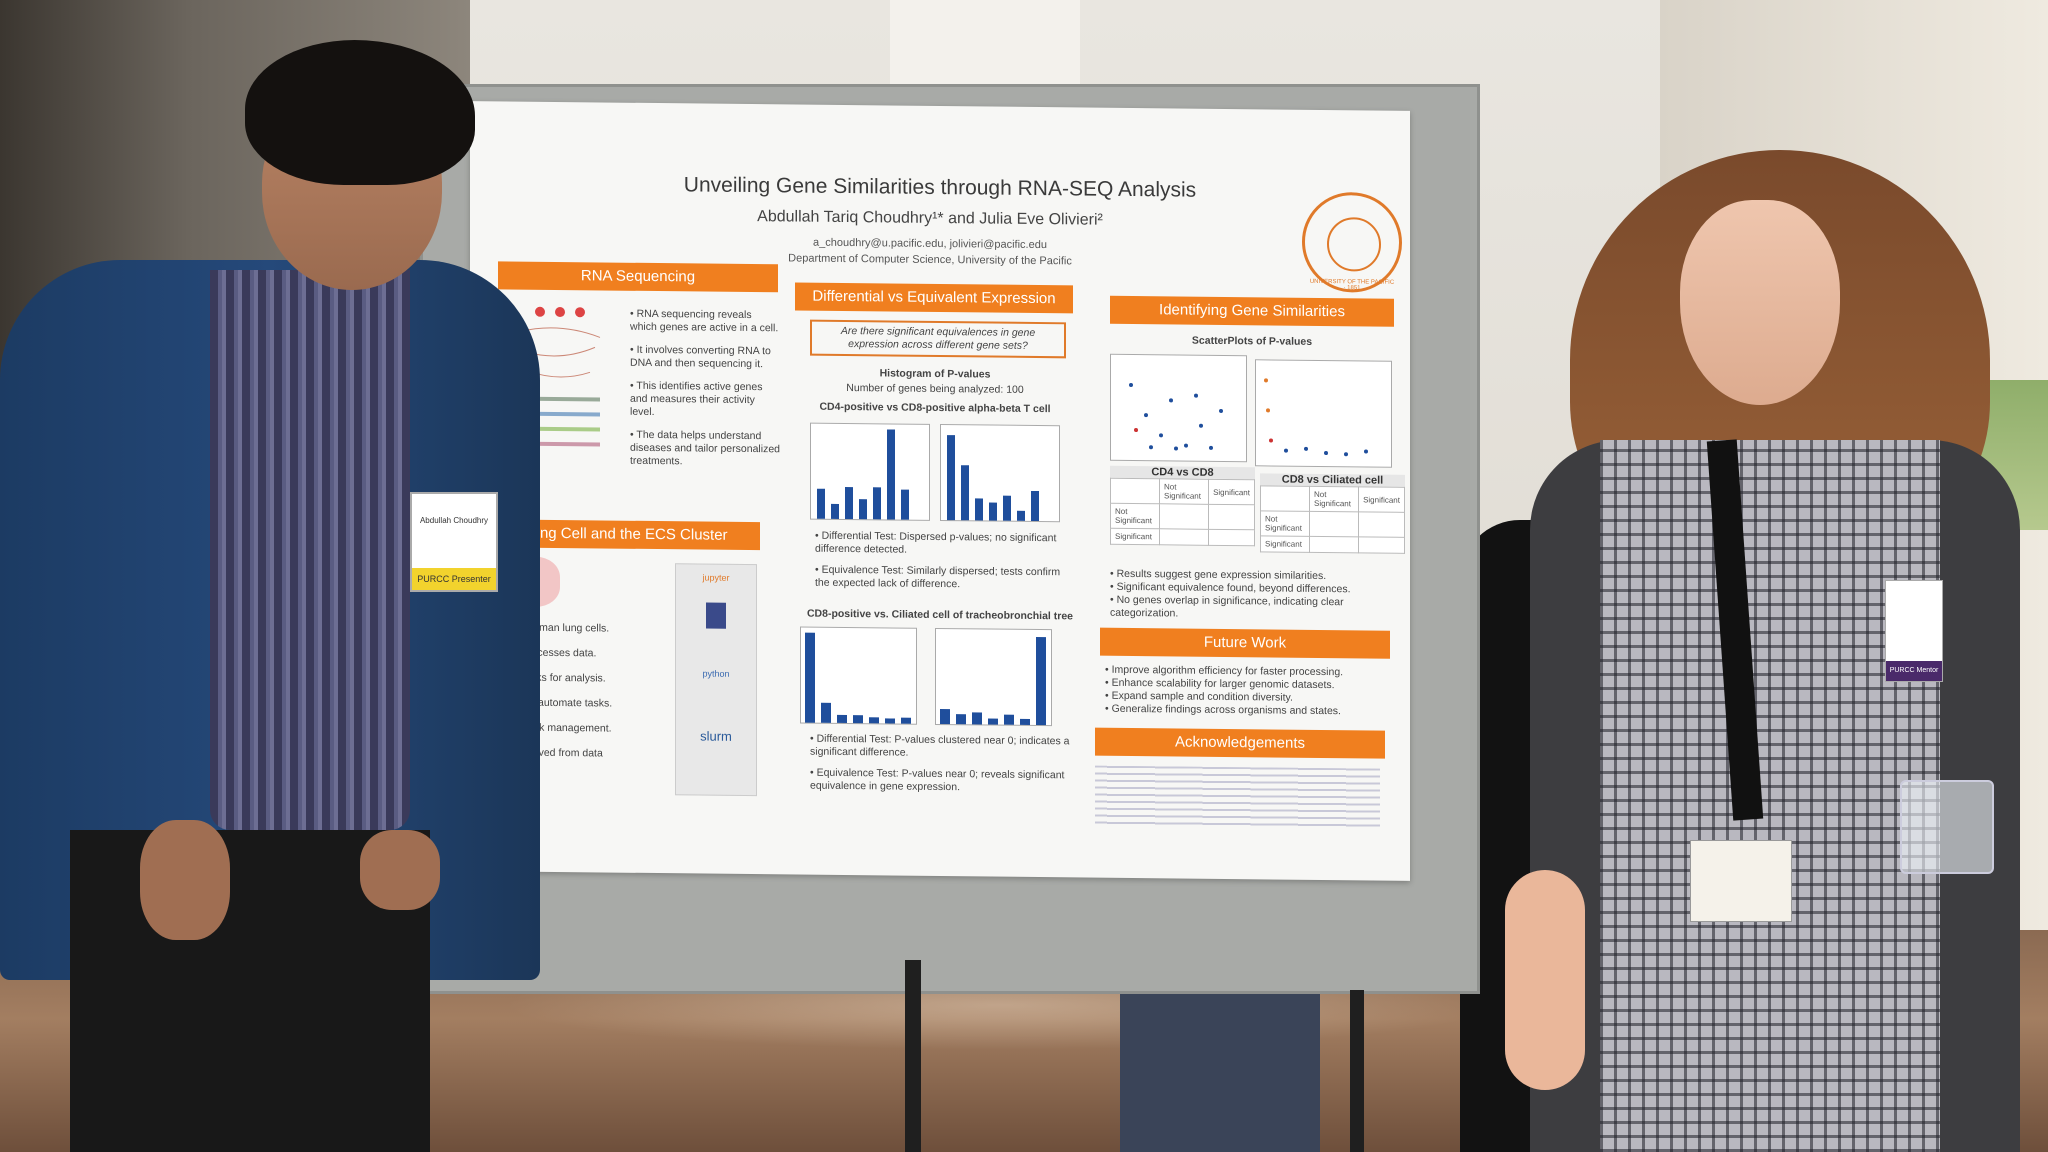  What do you see at coordinates (1237, 797) in the screenshot?
I see `references-block` at bounding box center [1237, 797].